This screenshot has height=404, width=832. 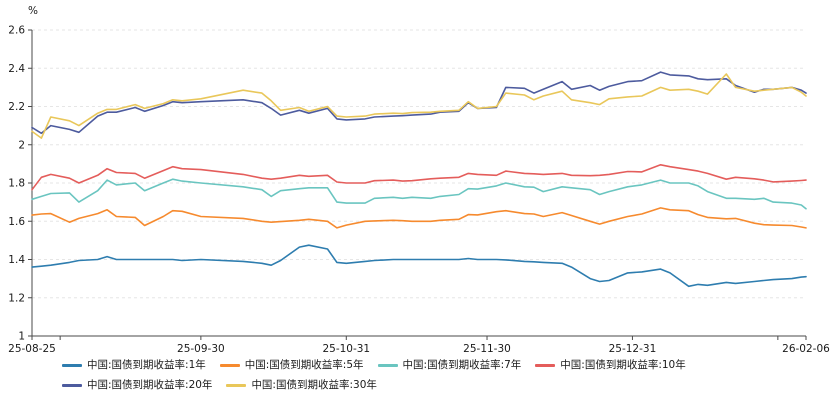 What do you see at coordinates (487, 348) in the screenshot?
I see `x-tick-label: 25-11-30` at bounding box center [487, 348].